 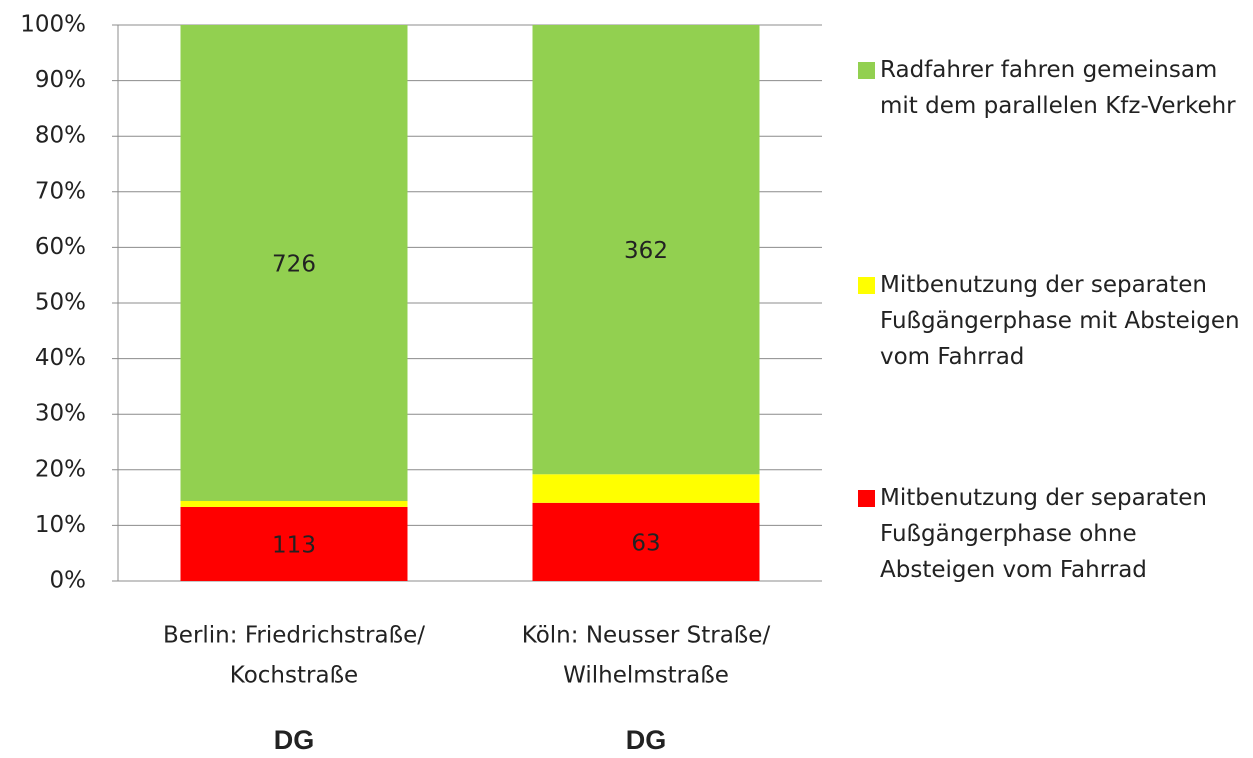 What do you see at coordinates (294, 636) in the screenshot?
I see `x-tick-label: Berlin: Friedrichstraße/` at bounding box center [294, 636].